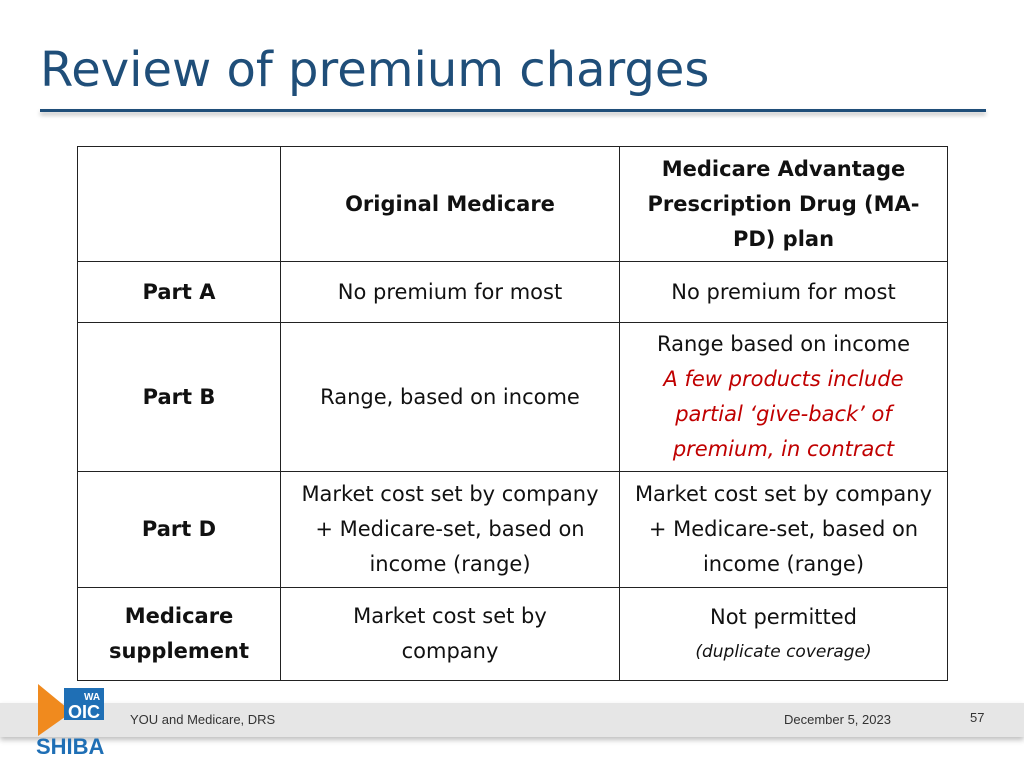  What do you see at coordinates (977, 717) in the screenshot?
I see `slide-number: 57` at bounding box center [977, 717].